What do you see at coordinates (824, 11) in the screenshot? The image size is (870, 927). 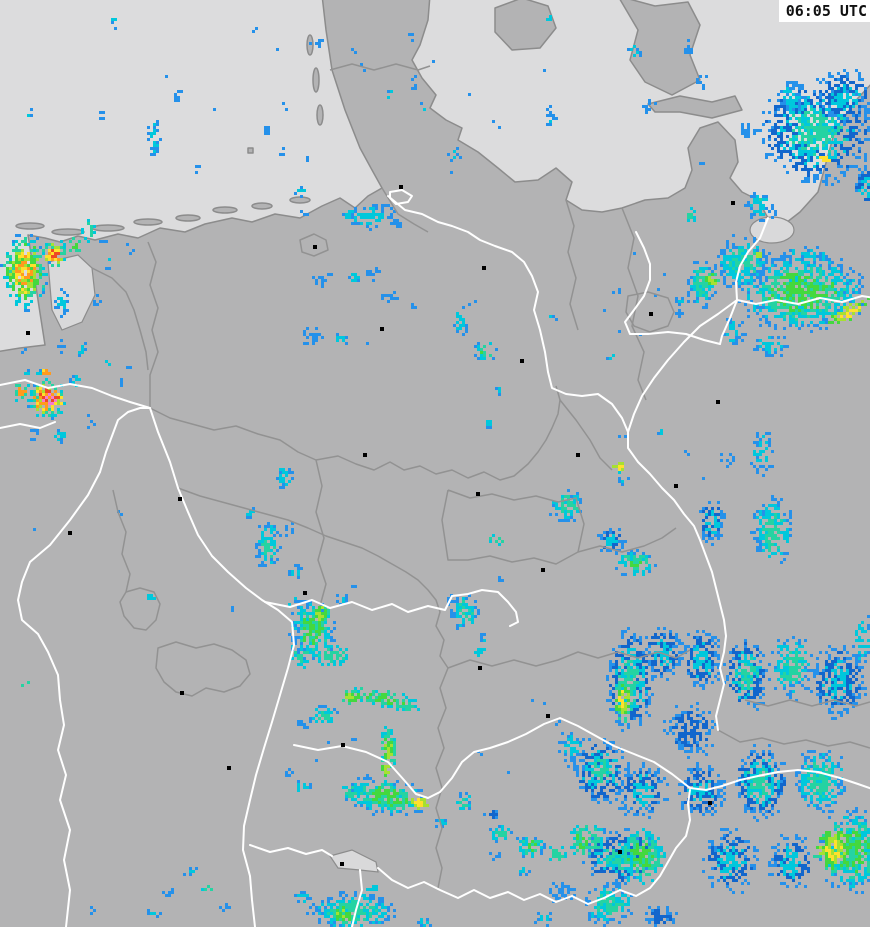 I see `timestamp-badge: 06:05 UTC` at bounding box center [824, 11].